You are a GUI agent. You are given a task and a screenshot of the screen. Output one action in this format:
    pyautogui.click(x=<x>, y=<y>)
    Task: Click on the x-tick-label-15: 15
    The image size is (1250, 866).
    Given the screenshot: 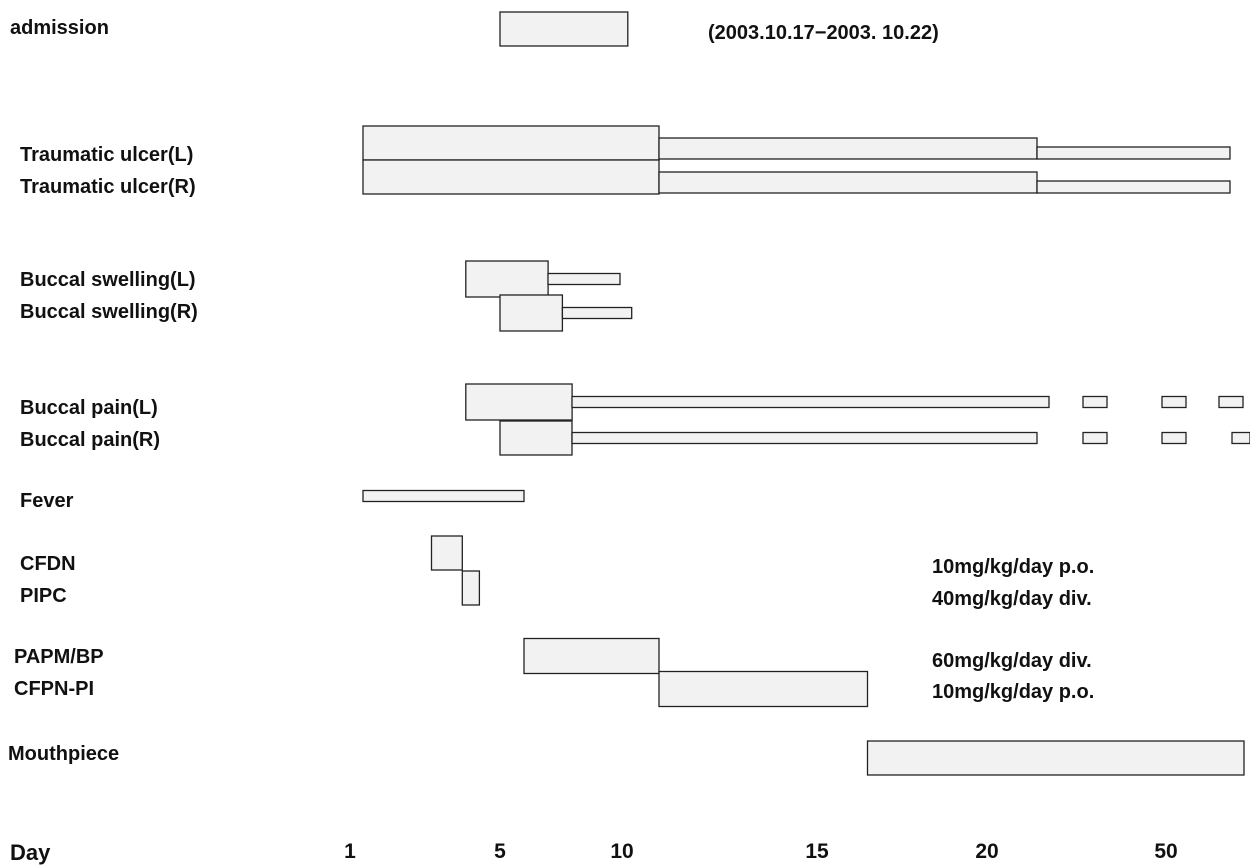 What is the action you would take?
    pyautogui.click(x=817, y=851)
    